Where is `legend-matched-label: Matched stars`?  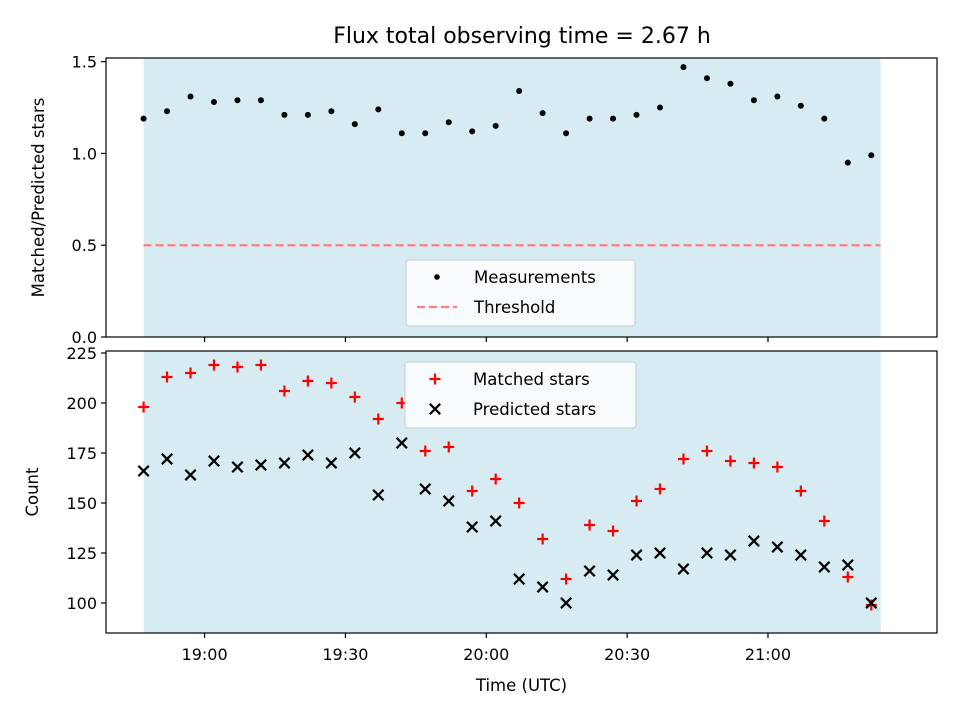 legend-matched-label: Matched stars is located at coordinates (531, 379).